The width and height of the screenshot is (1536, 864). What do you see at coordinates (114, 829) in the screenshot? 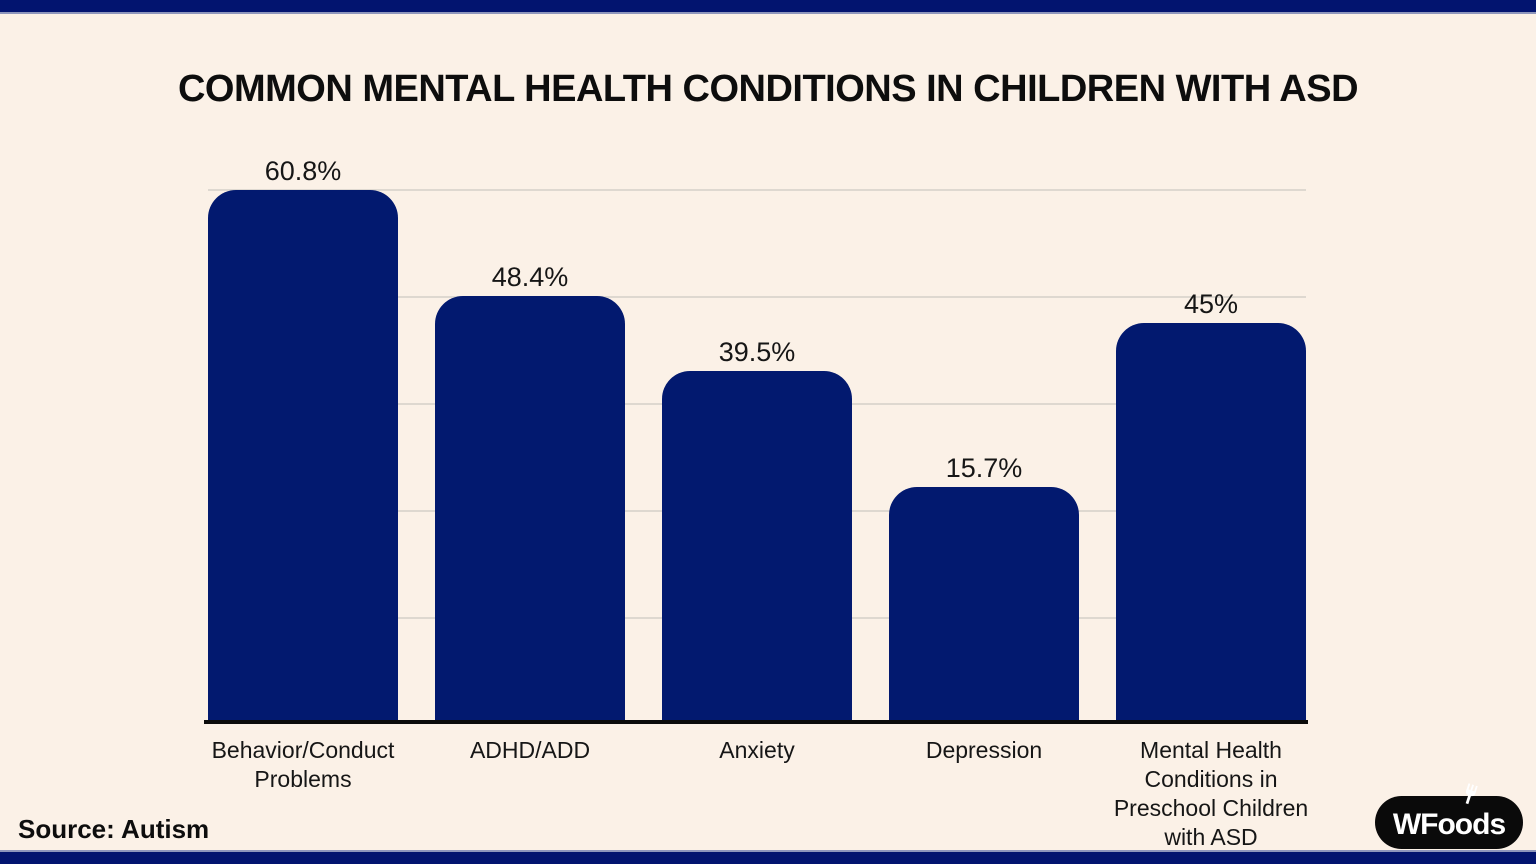
I see `source-note: Source: Autism` at bounding box center [114, 829].